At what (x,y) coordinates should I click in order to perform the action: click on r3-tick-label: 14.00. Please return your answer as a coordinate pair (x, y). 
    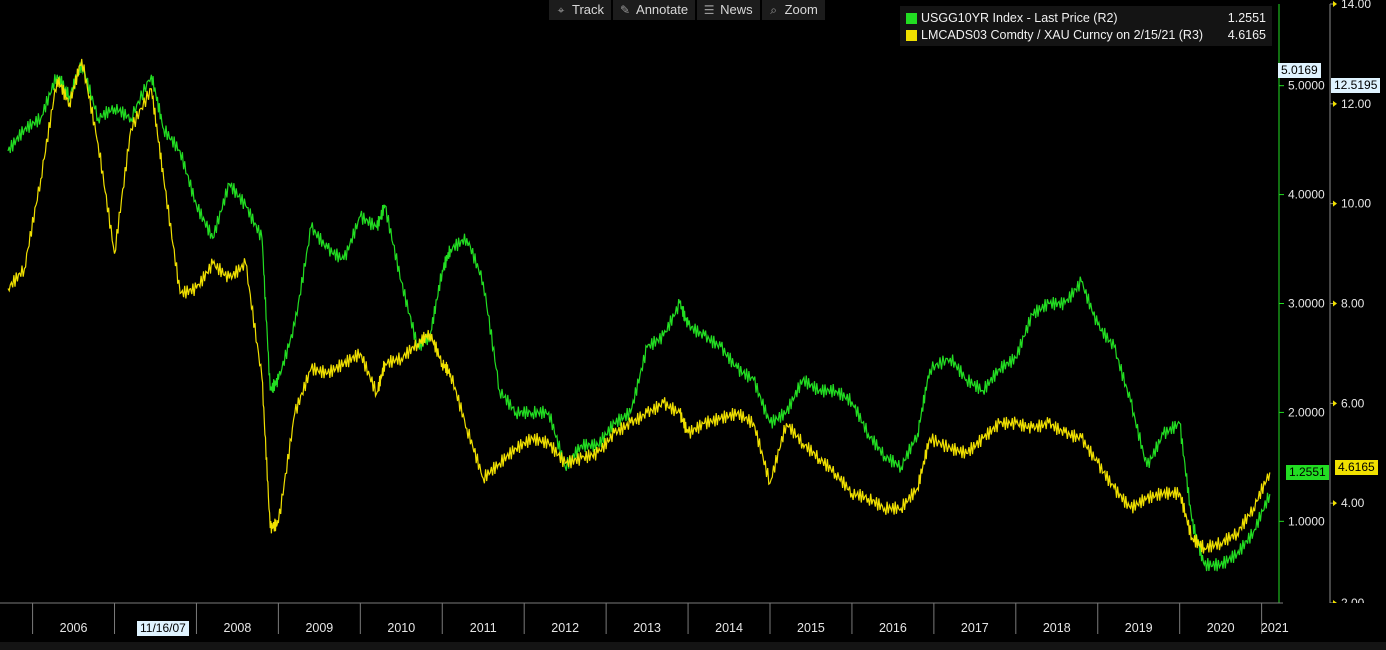
    Looking at the image, I should click on (1356, 5).